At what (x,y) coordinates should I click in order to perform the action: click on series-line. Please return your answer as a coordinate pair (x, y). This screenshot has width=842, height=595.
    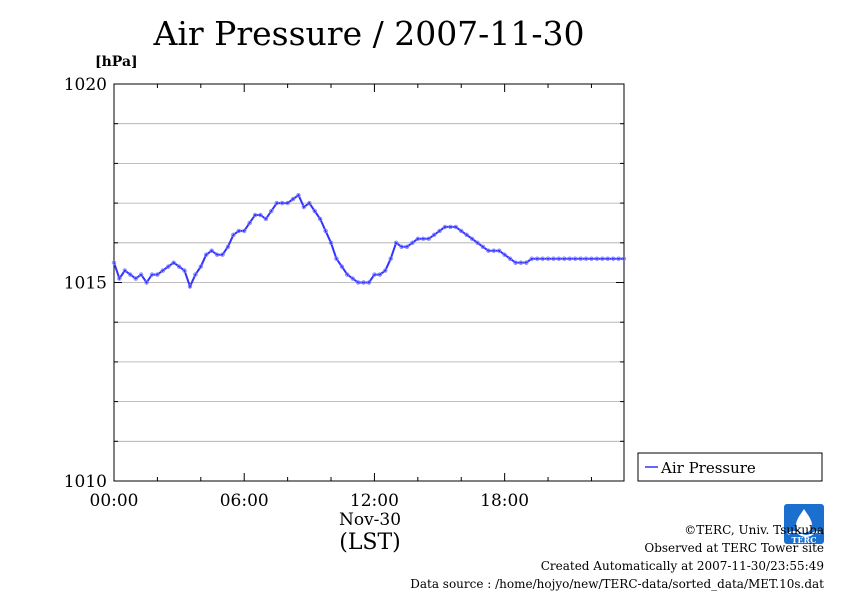
    Looking at the image, I should click on (368, 241).